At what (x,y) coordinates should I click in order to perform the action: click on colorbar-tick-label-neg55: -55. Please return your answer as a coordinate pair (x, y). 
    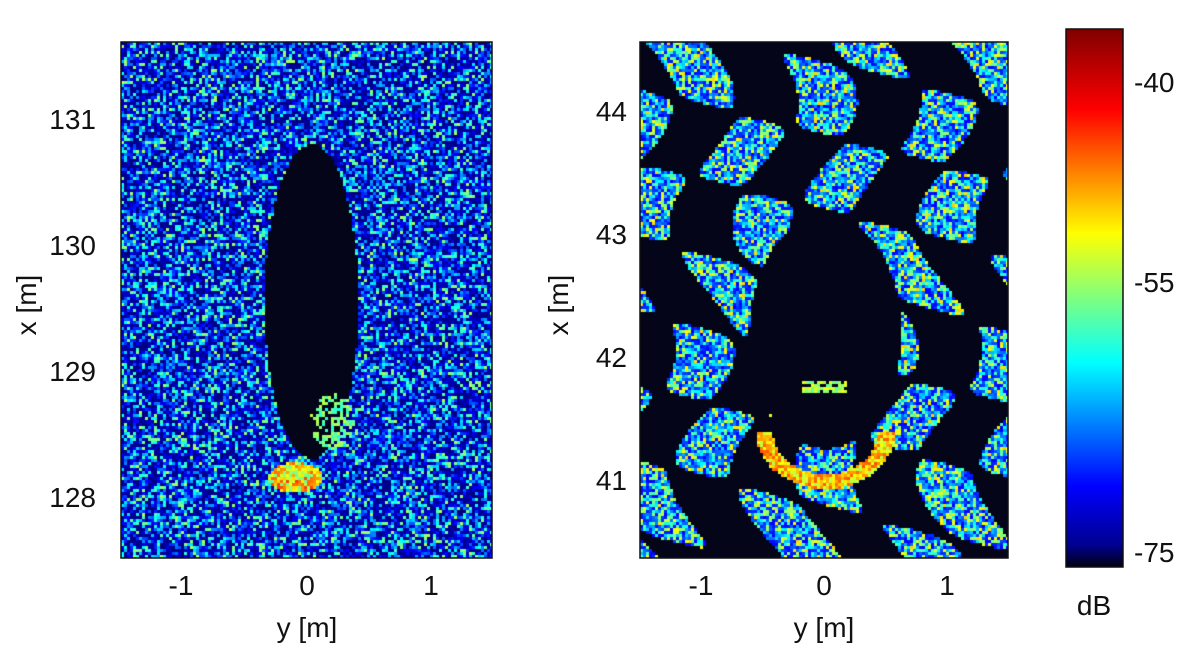
    Looking at the image, I should click on (1154, 282).